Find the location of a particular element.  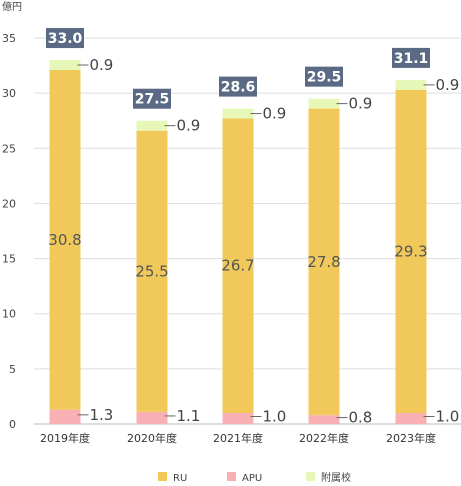

apu-value-label: 0.8 is located at coordinates (361, 418).